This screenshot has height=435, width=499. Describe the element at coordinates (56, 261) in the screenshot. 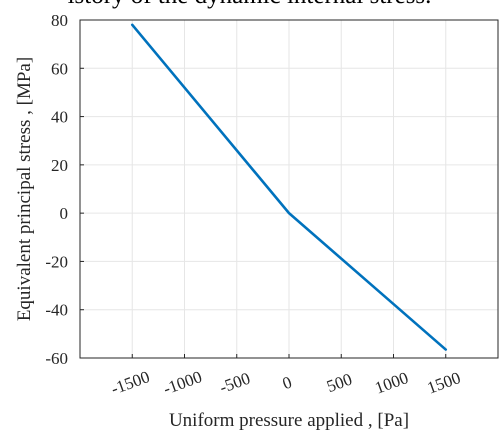

I see `y-tick-label: -20` at that location.